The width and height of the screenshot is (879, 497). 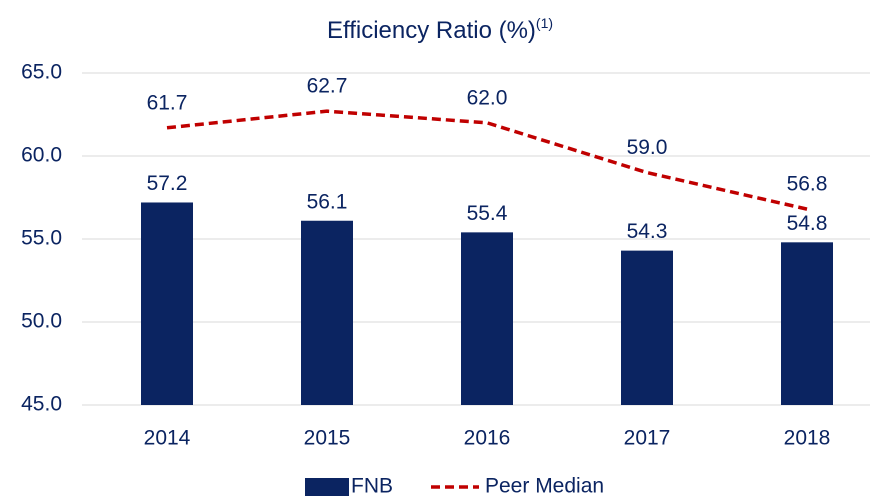 What do you see at coordinates (487, 213) in the screenshot?
I see `bar-label: 55.4` at bounding box center [487, 213].